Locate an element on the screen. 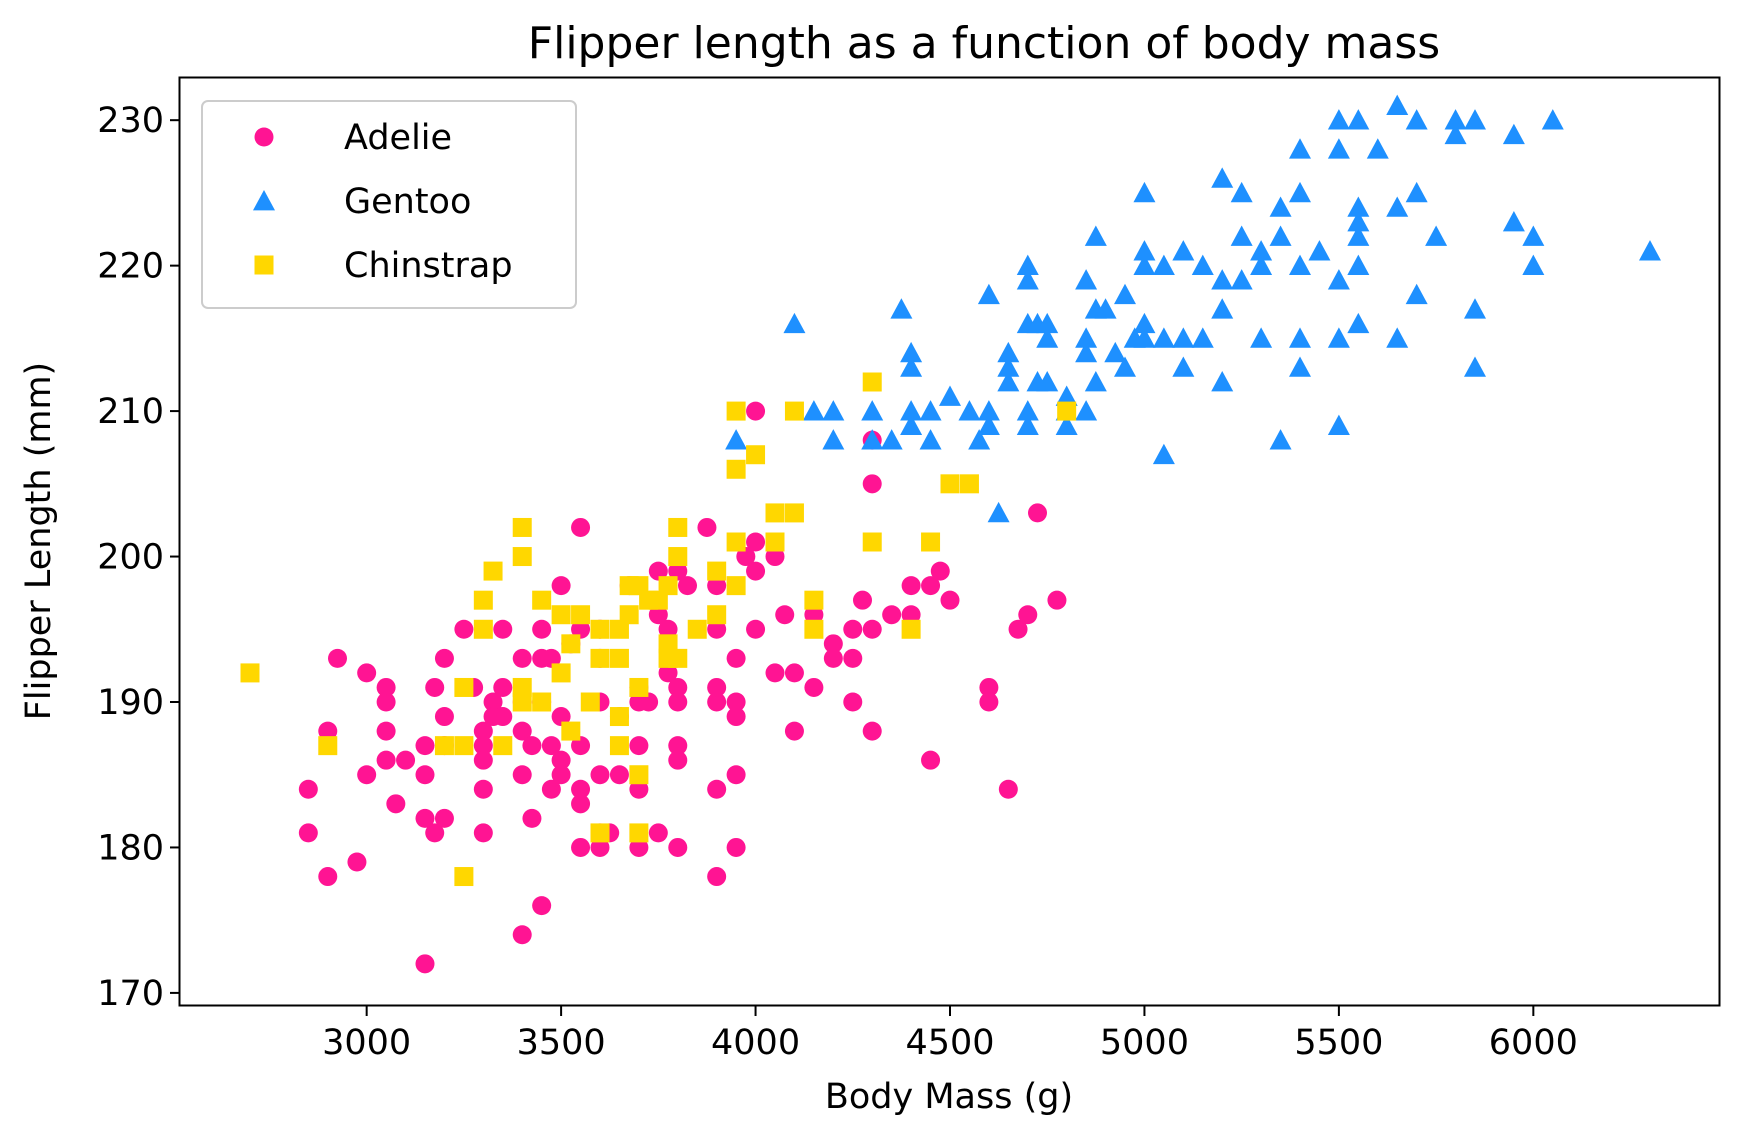 The image size is (1748, 1138). y-tick-label: 230 is located at coordinates (130, 121).